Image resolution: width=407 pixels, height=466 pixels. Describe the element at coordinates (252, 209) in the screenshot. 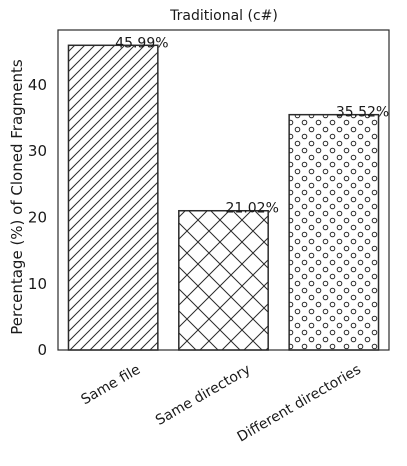

I see `data-label-same-directory: 21.02%` at that location.